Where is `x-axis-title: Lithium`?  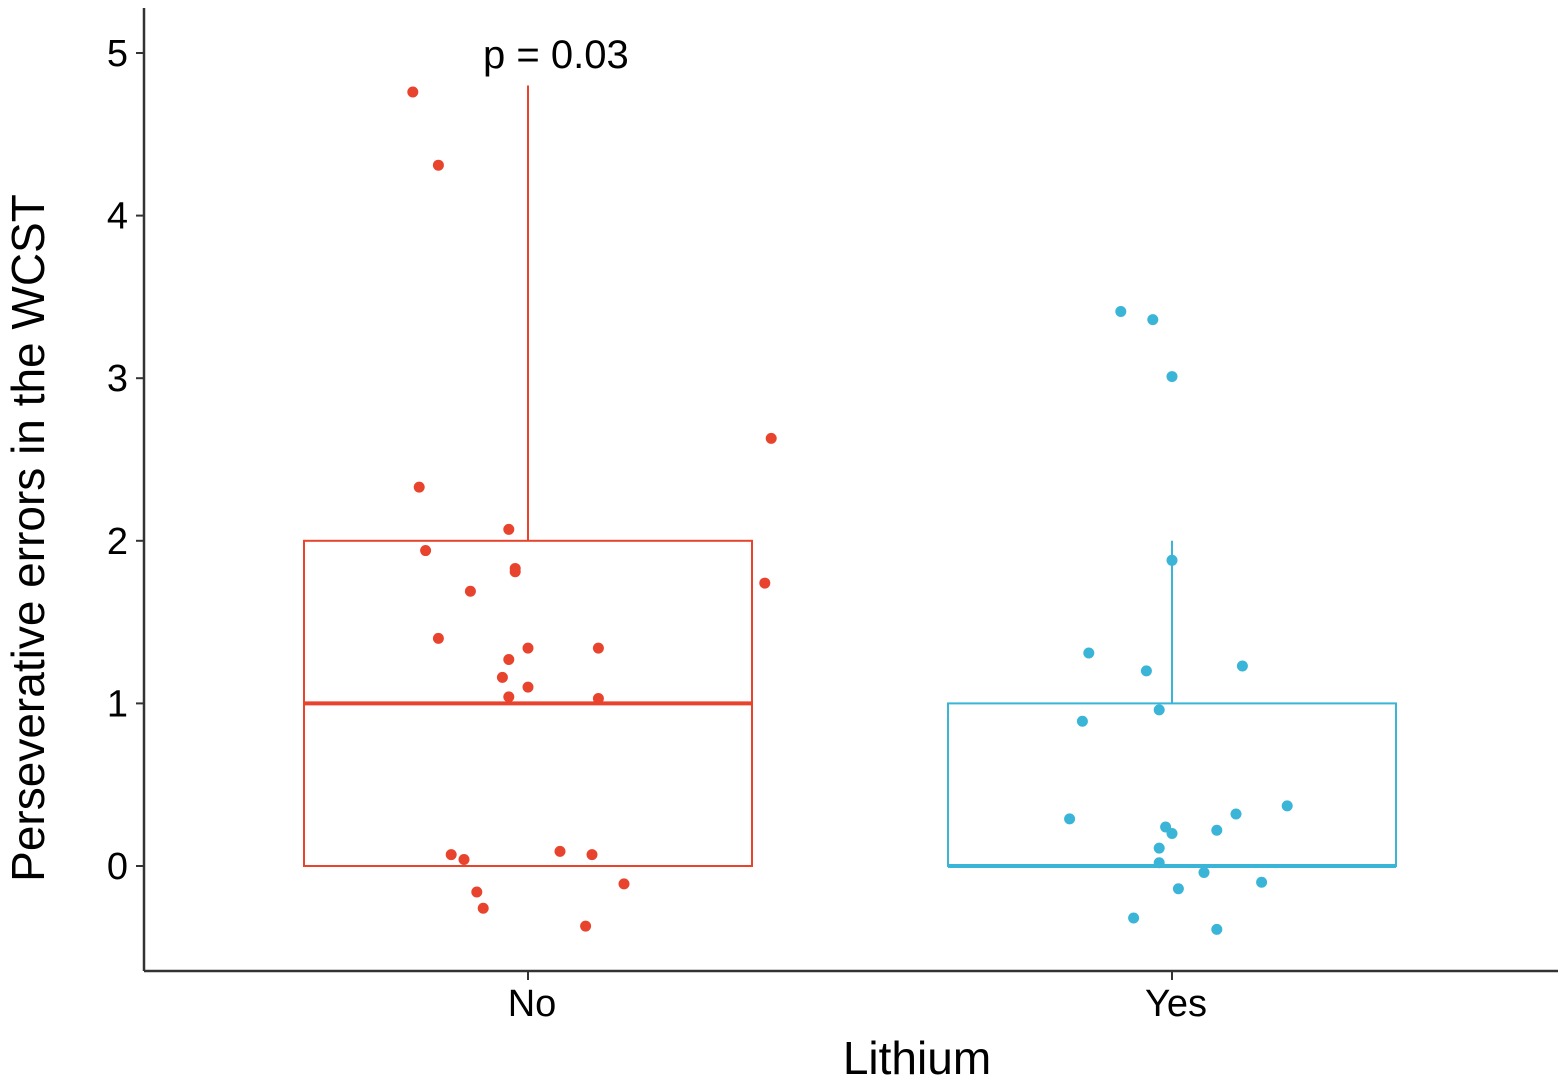
x-axis-title: Lithium is located at coordinates (917, 1058).